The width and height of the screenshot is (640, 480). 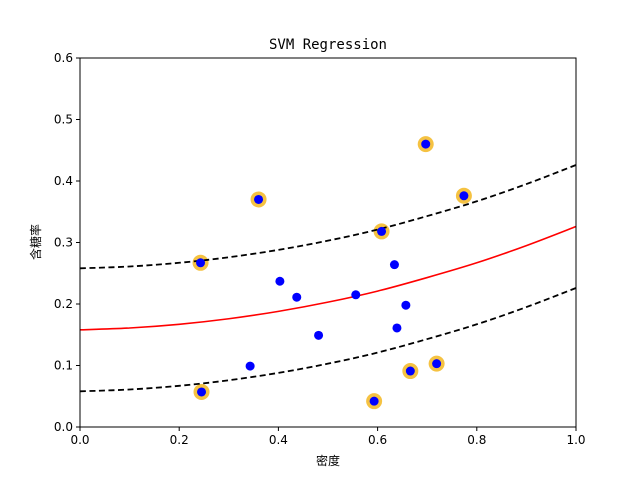 What do you see at coordinates (476, 440) in the screenshot?
I see `x-tick-label-4: 0.8` at bounding box center [476, 440].